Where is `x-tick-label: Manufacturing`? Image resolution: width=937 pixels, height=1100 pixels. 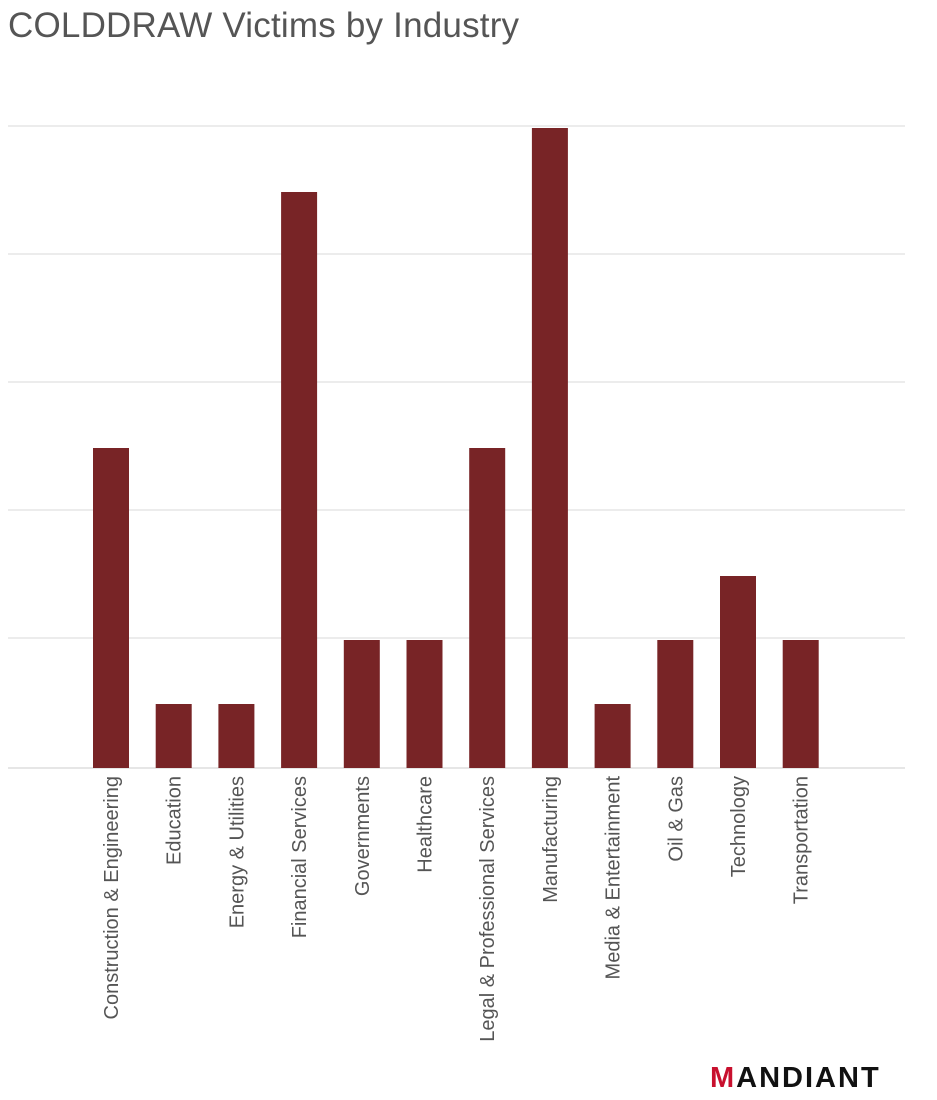 x-tick-label: Manufacturing is located at coordinates (551, 839).